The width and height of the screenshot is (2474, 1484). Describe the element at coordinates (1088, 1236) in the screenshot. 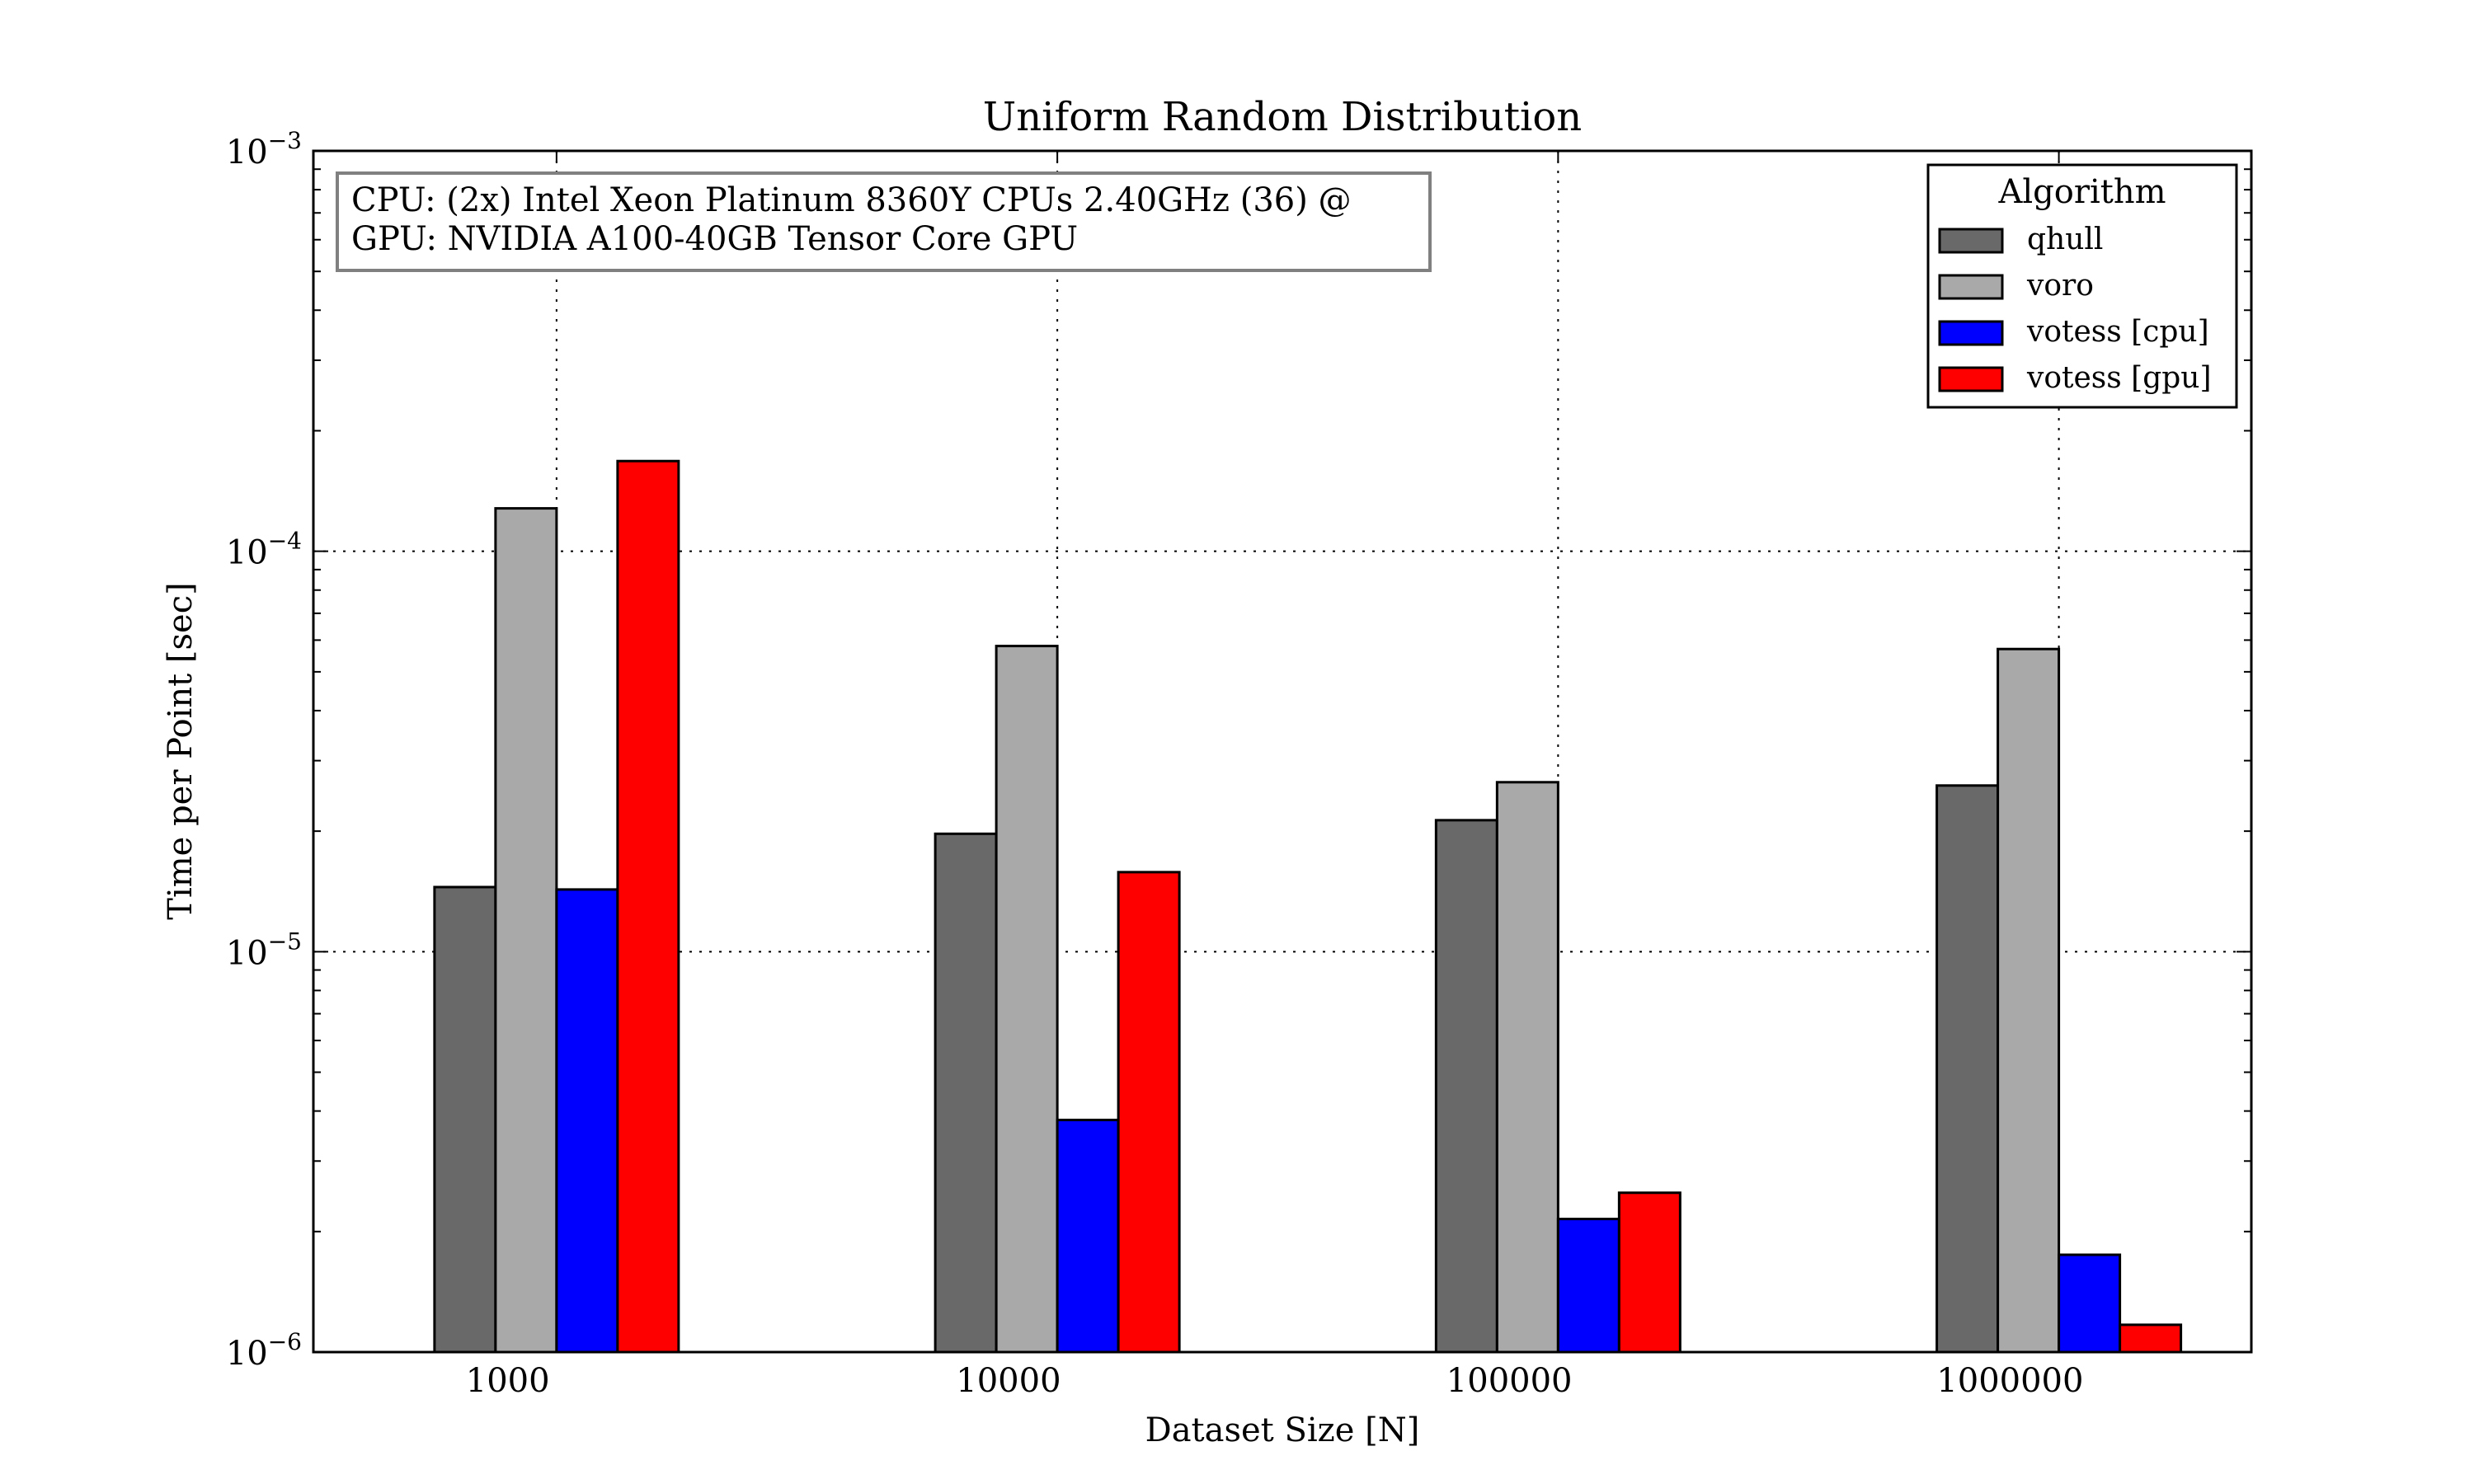

I see `bar-votess-cpu--10000` at that location.